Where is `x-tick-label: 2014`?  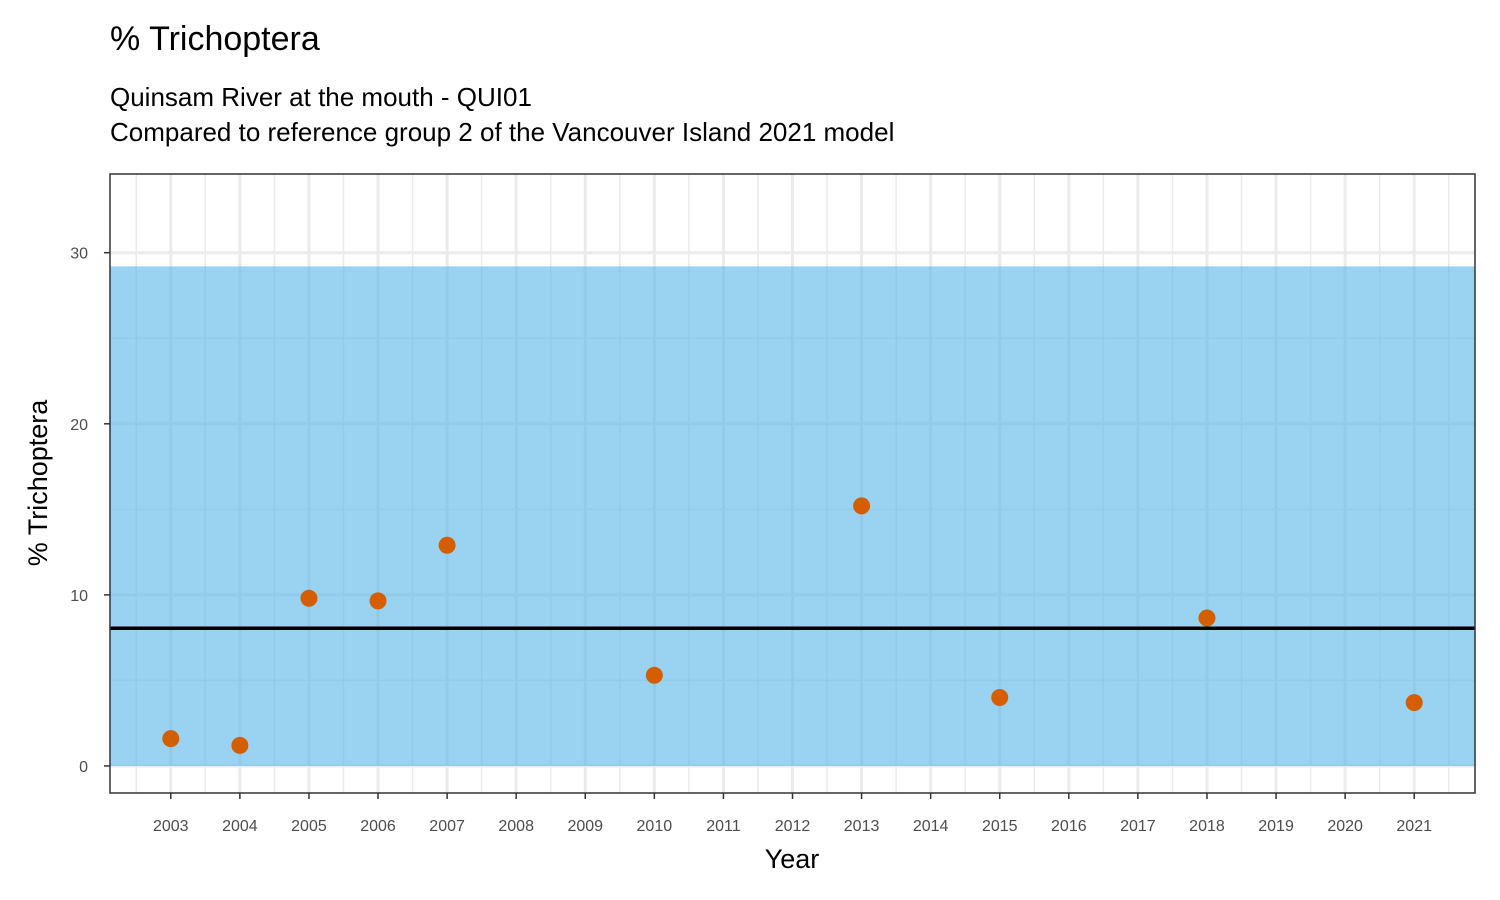
x-tick-label: 2014 is located at coordinates (931, 826).